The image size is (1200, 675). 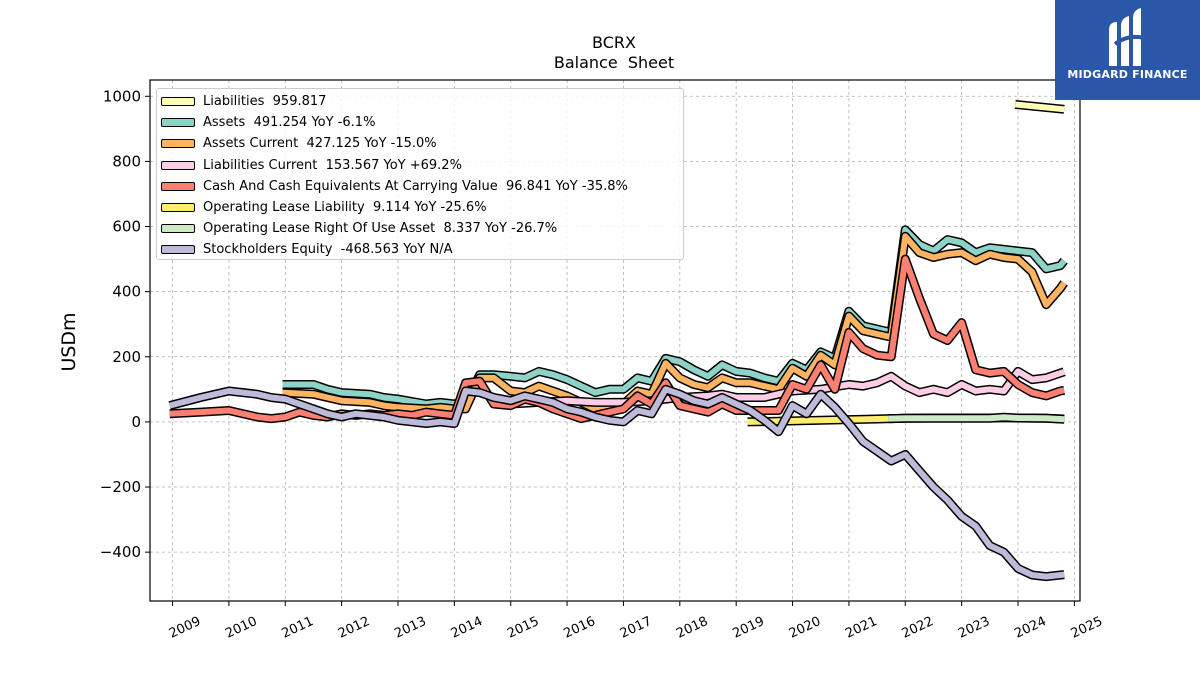 I want to click on legend-item: Assets Current 427.125 YoY -15.0%, so click(x=420, y=143).